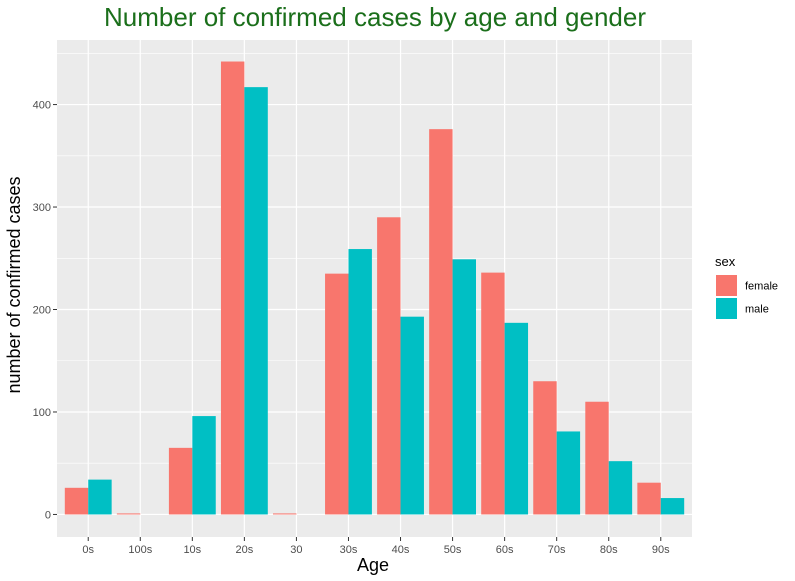 The width and height of the screenshot is (795, 581). I want to click on bar-male-20s, so click(256, 301).